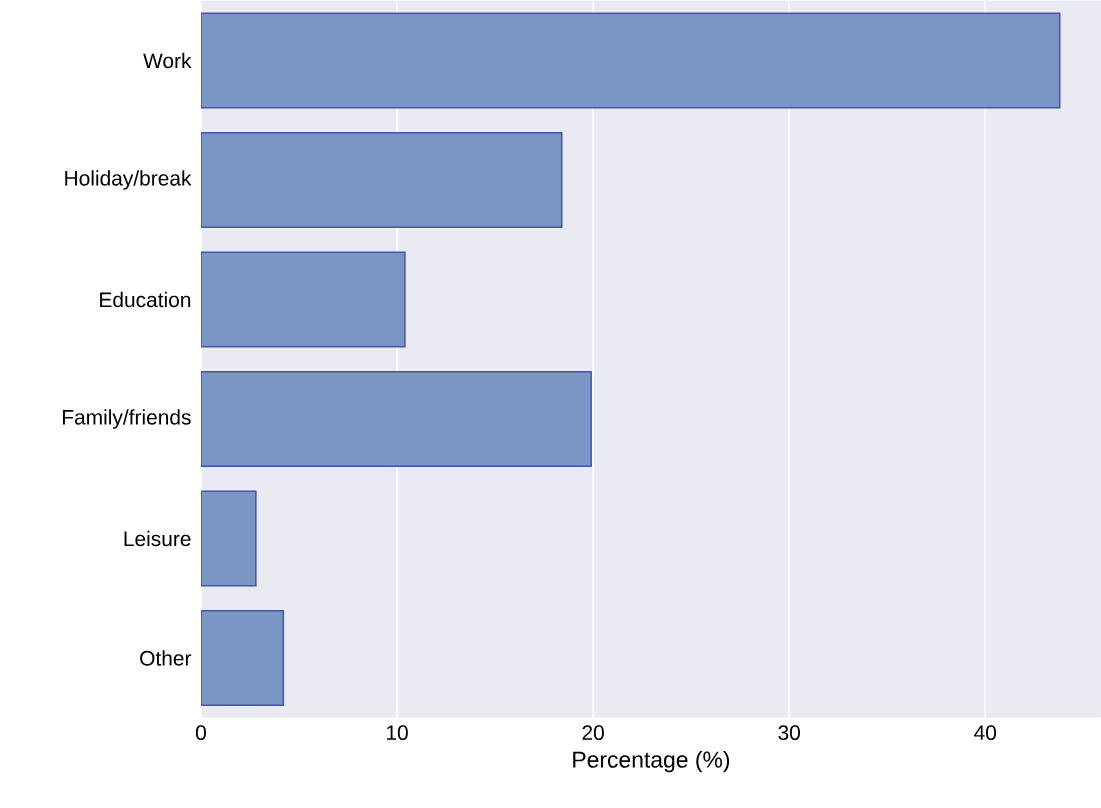  I want to click on x-axis-title: Percentage (%), so click(651, 762).